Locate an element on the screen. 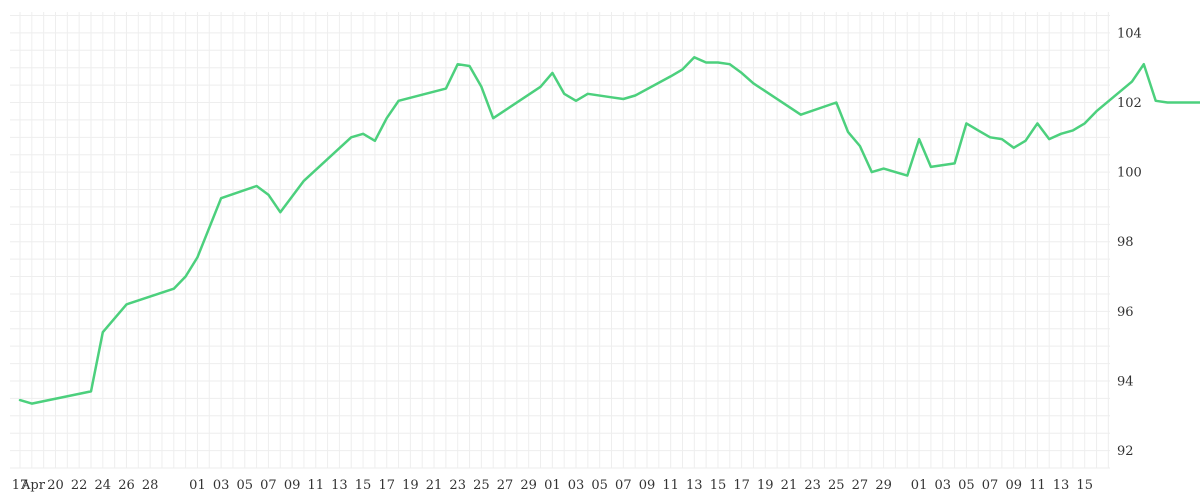  y-tick-label: 96 is located at coordinates (1125, 312).